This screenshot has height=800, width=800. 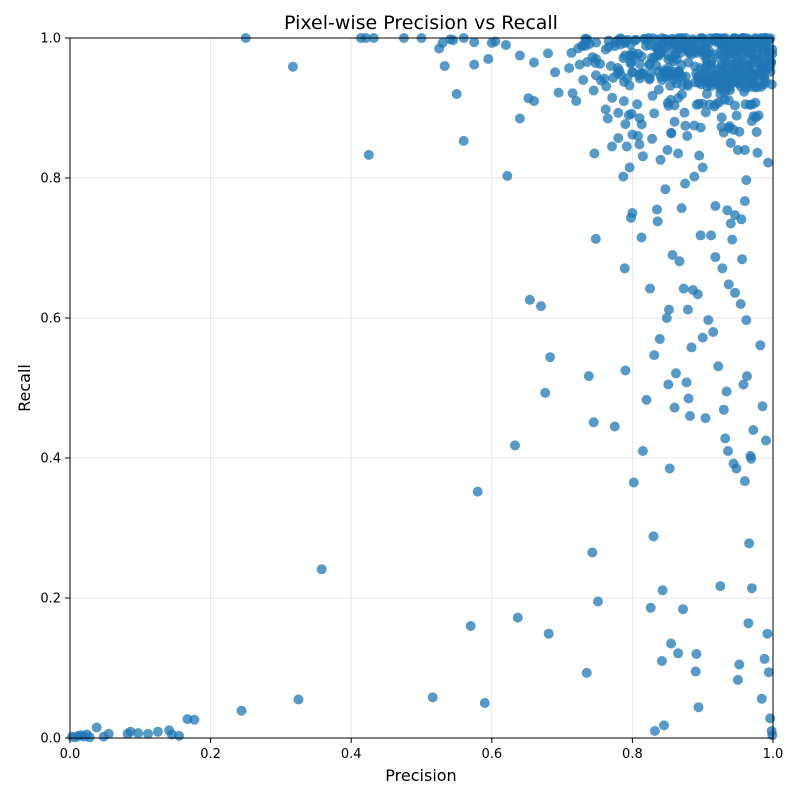 What do you see at coordinates (24, 388) in the screenshot?
I see `y-axis-label: Recall` at bounding box center [24, 388].